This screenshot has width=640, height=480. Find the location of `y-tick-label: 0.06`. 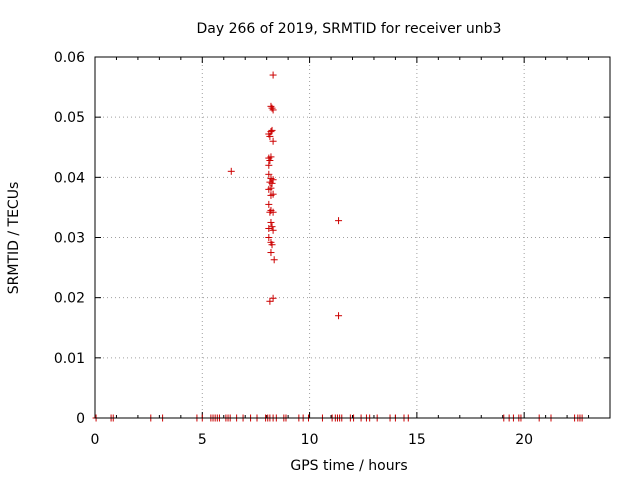

y-tick-label: 0.06 is located at coordinates (69, 58).